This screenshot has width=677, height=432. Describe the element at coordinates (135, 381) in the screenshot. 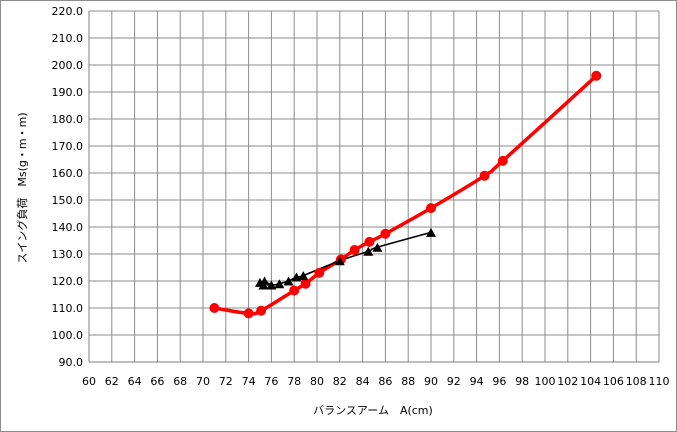

I see `x-tick-label: 64` at that location.